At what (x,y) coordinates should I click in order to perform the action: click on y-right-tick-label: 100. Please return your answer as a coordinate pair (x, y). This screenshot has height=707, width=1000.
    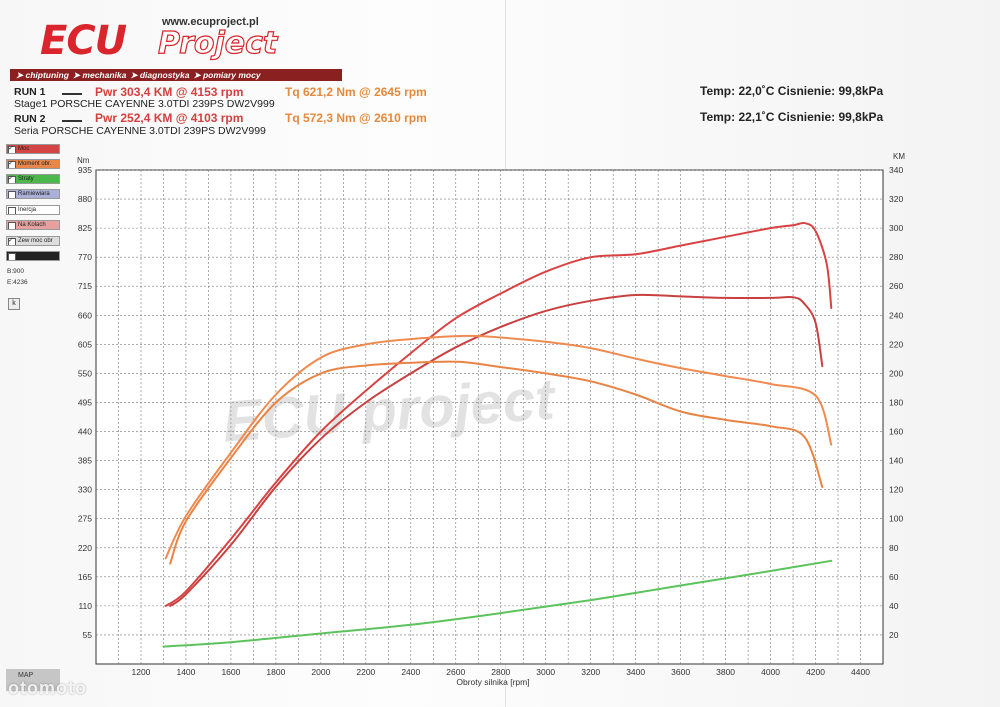
    Looking at the image, I should click on (896, 519).